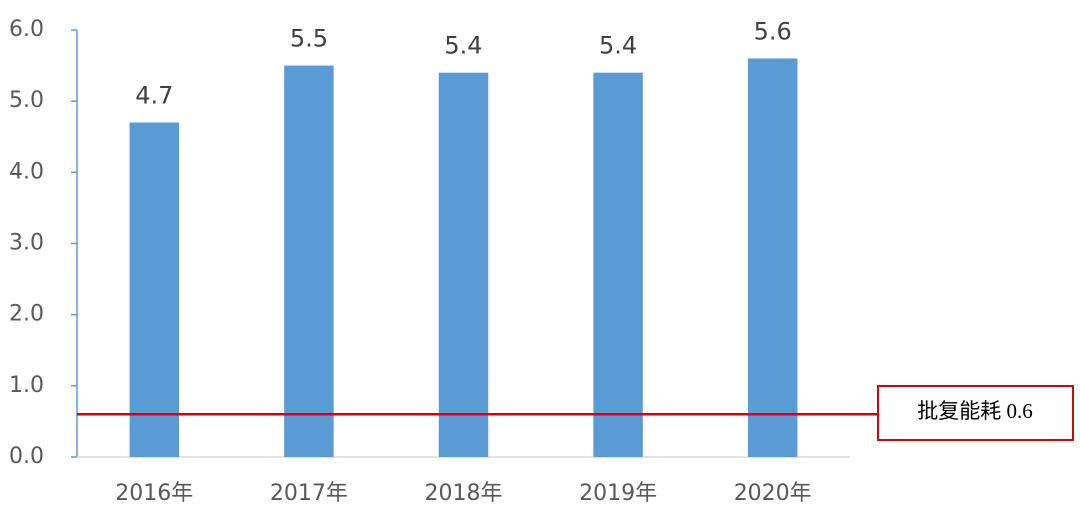 The height and width of the screenshot is (510, 1080). Describe the element at coordinates (26, 171) in the screenshot. I see `y-tick-label: 4.0` at that location.